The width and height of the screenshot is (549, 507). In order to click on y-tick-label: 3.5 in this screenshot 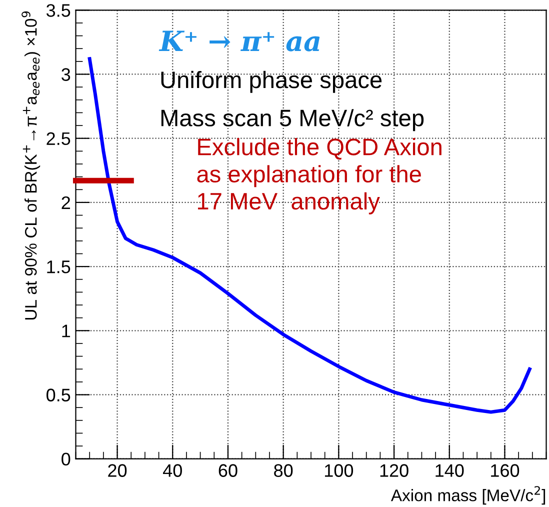, I will do `click(58, 10)`.